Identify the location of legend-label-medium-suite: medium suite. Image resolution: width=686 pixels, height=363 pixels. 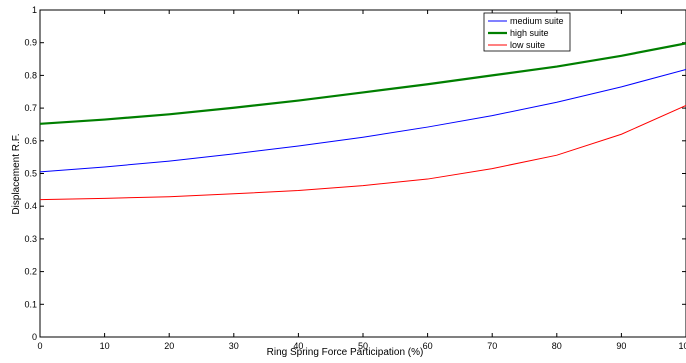
(537, 21).